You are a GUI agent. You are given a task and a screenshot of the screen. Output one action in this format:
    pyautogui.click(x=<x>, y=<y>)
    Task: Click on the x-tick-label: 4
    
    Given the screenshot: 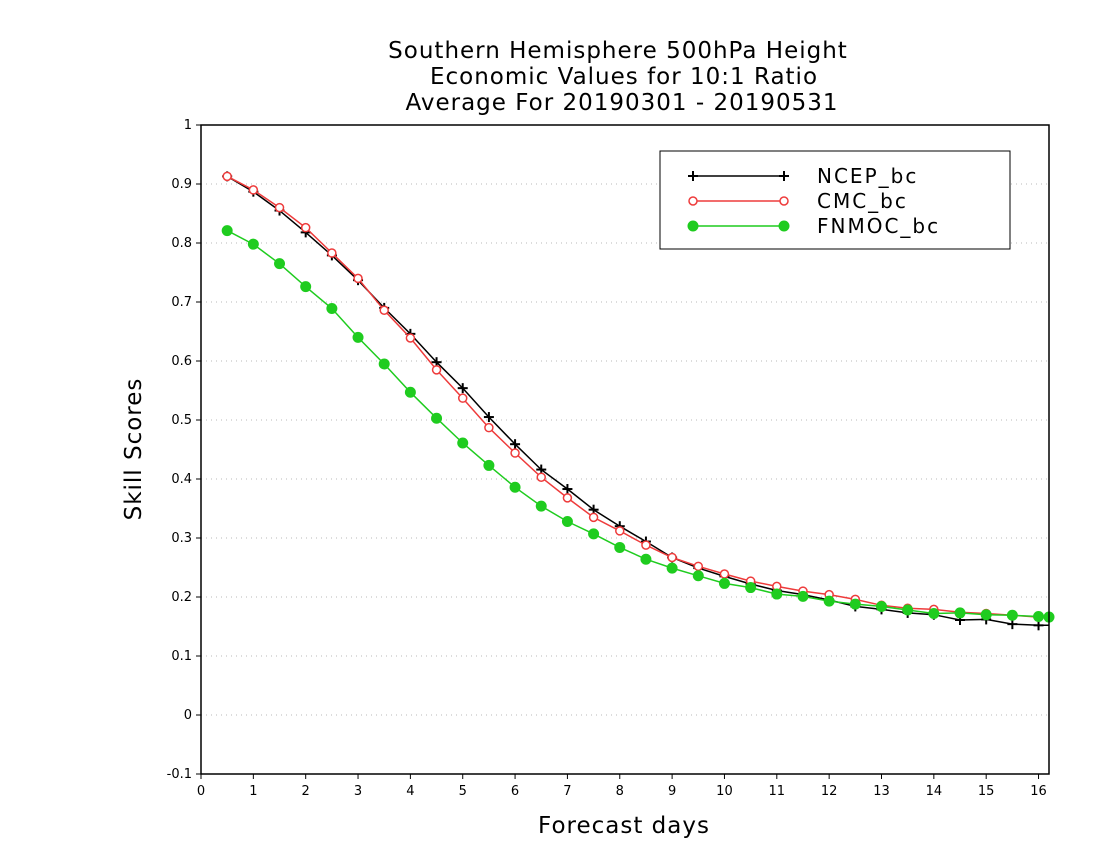 What is the action you would take?
    pyautogui.click(x=410, y=791)
    